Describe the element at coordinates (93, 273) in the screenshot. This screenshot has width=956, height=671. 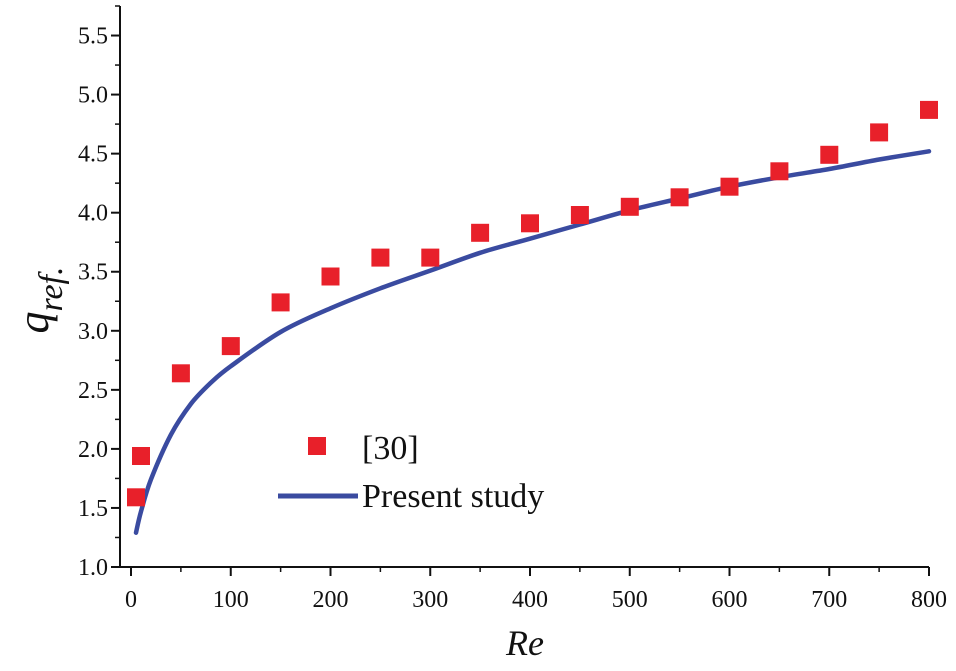
I see `y-tick-label: 3.5` at that location.